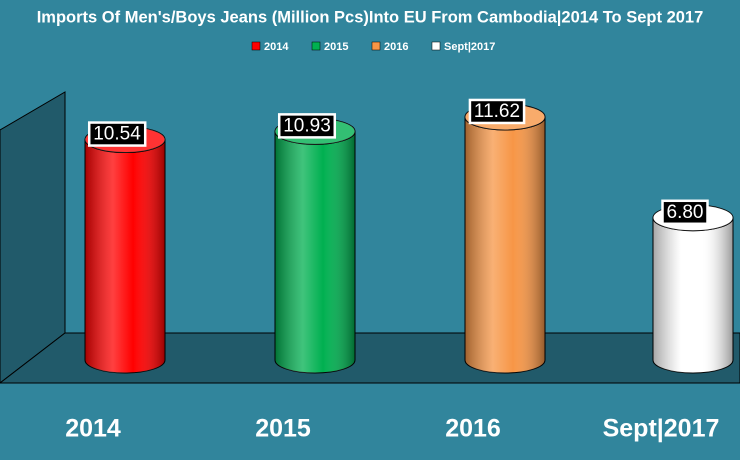  I want to click on cylinder: 10.93, so click(315, 243).